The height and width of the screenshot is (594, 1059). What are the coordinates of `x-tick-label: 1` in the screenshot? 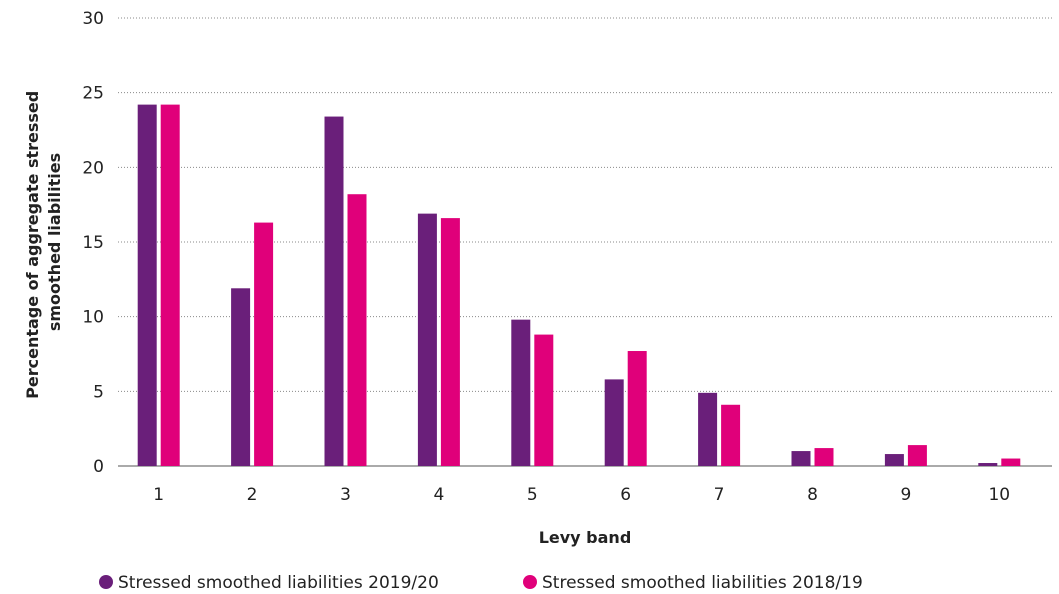 It's located at (158, 495).